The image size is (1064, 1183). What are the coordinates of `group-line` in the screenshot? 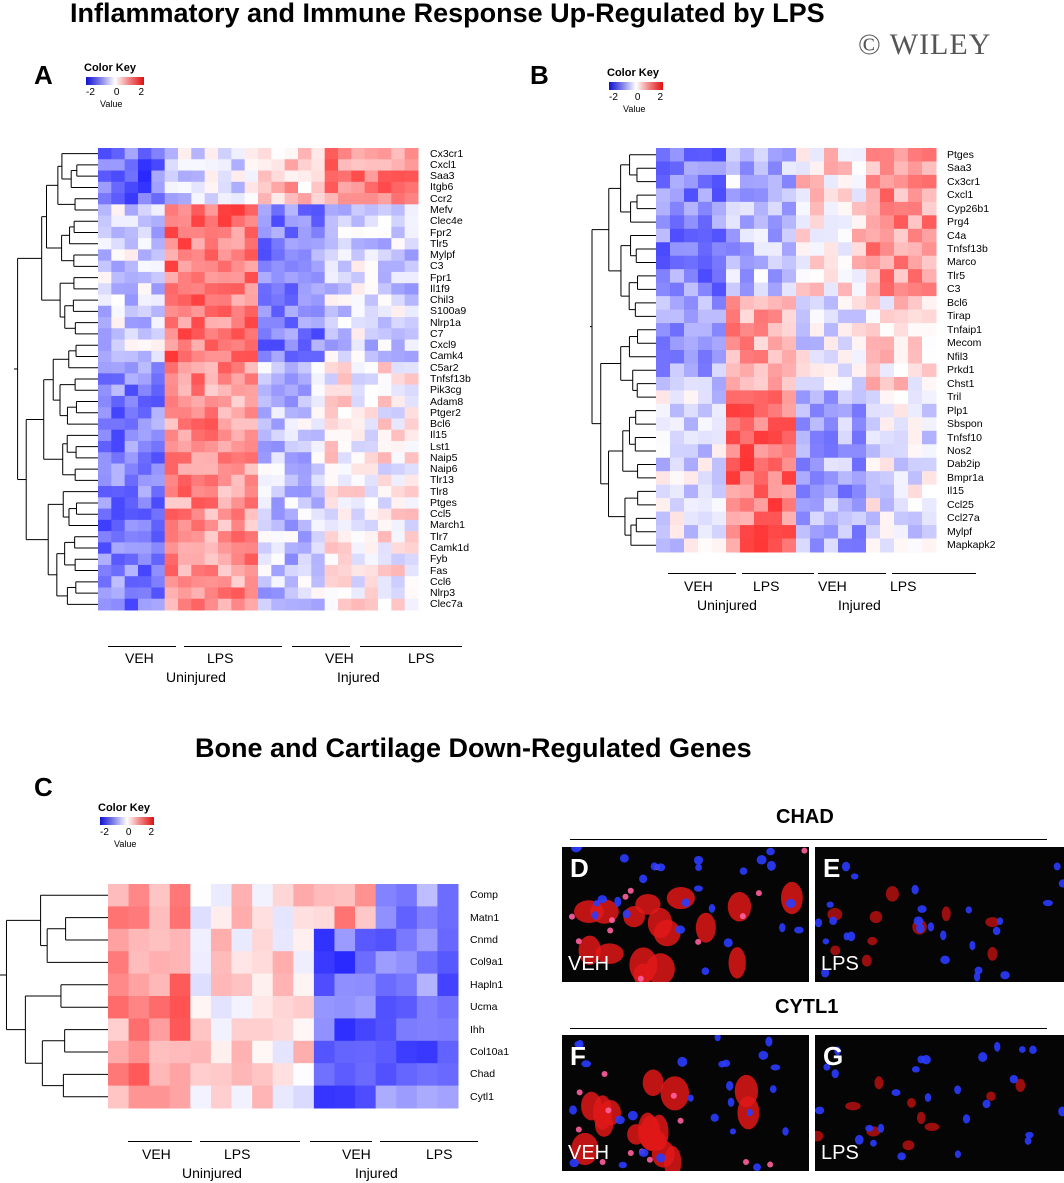 It's located at (321, 646).